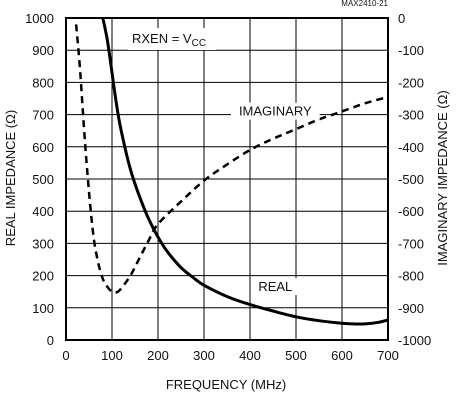  What do you see at coordinates (296, 355) in the screenshot?
I see `x-tick-label: 500` at bounding box center [296, 355].